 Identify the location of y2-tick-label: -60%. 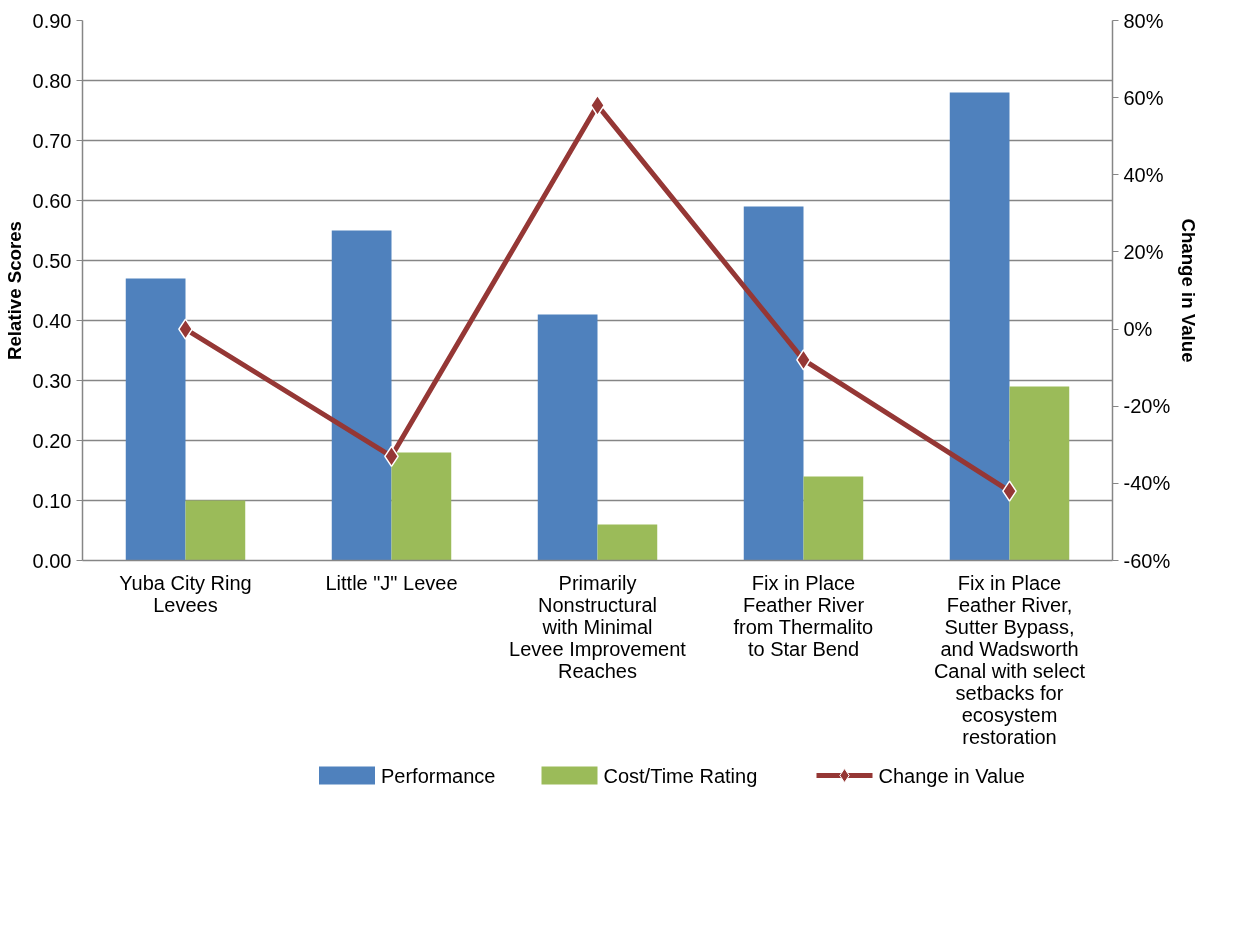
(1147, 560).